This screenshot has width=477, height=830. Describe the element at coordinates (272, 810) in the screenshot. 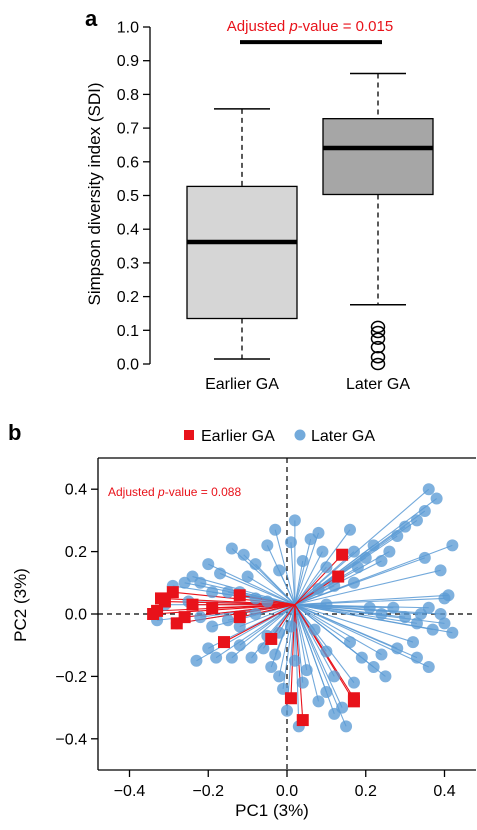

I see `panel-b-x-axis-label: PC1 (3%)` at that location.